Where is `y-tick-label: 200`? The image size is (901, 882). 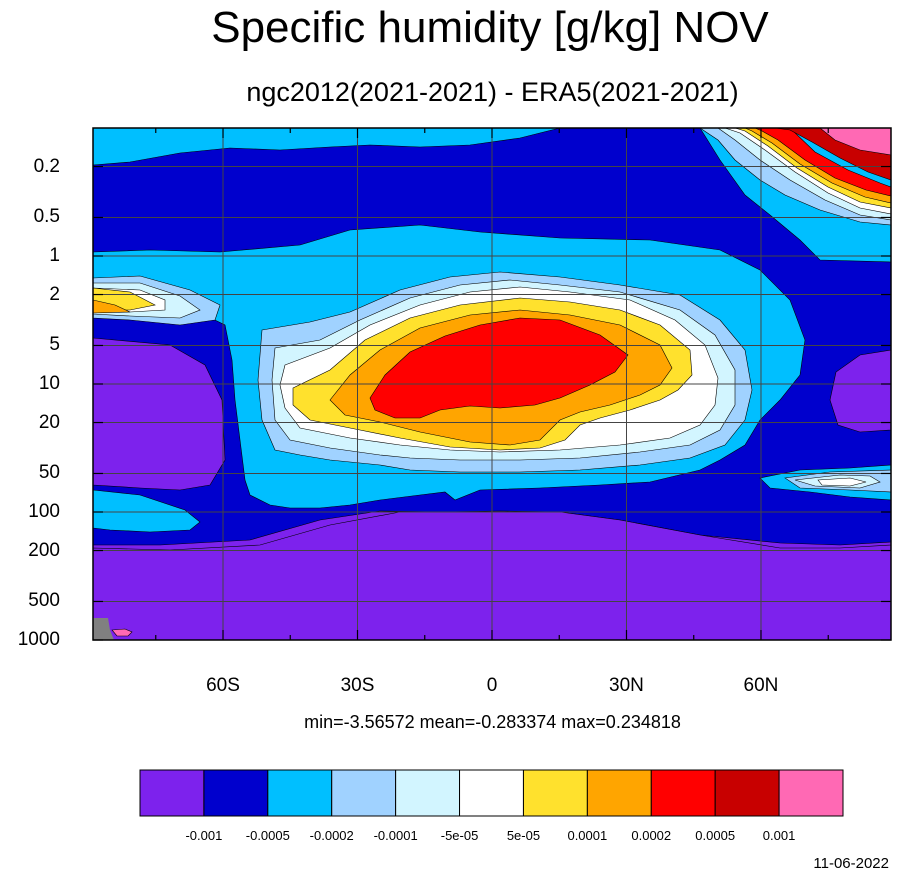
y-tick-label: 200 is located at coordinates (44, 550).